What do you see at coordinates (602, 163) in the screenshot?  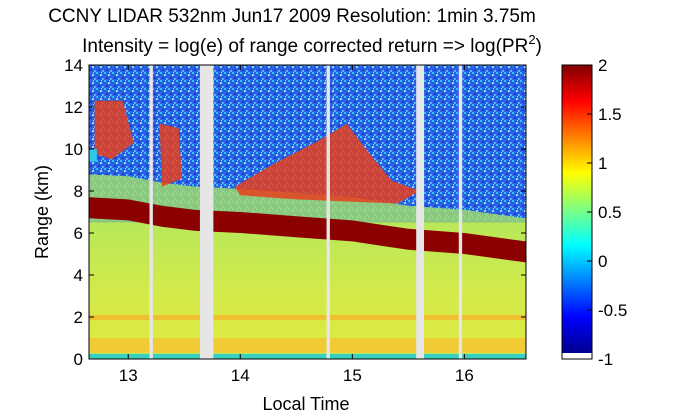 I see `colorbar-tick-label: 1` at bounding box center [602, 163].